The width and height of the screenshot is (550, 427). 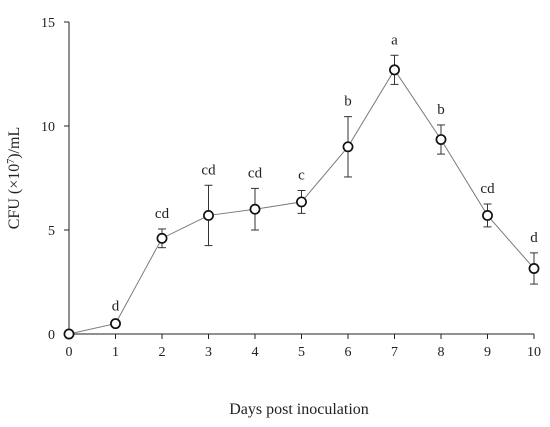 What do you see at coordinates (255, 352) in the screenshot?
I see `x-tick-label: 4` at bounding box center [255, 352].